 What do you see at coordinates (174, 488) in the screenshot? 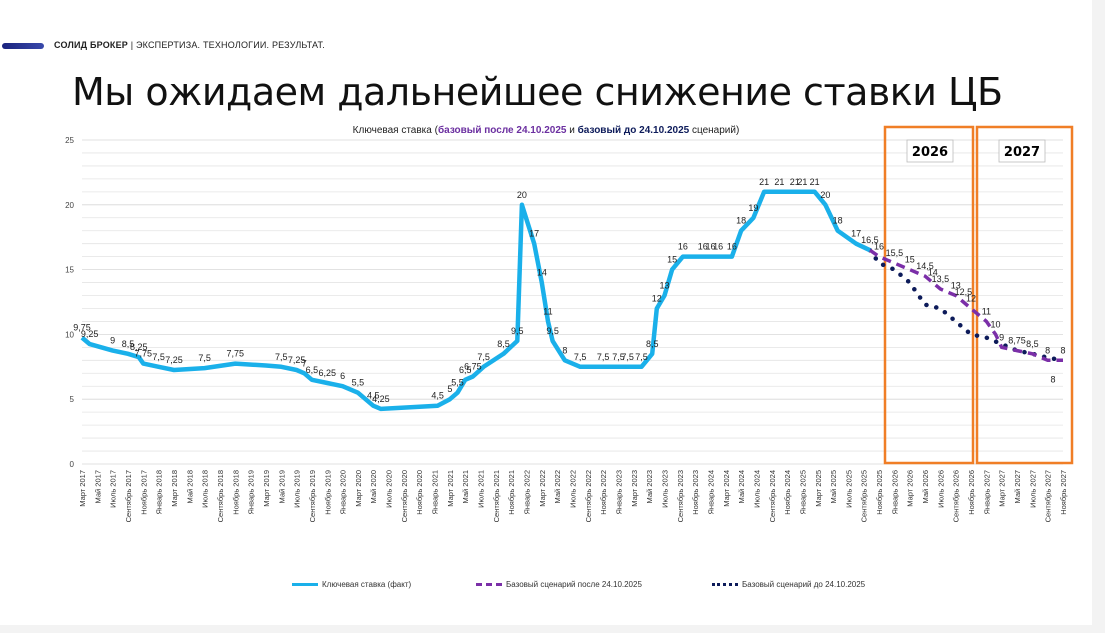
I see `x-tick-label: Март 2018` at bounding box center [174, 488].